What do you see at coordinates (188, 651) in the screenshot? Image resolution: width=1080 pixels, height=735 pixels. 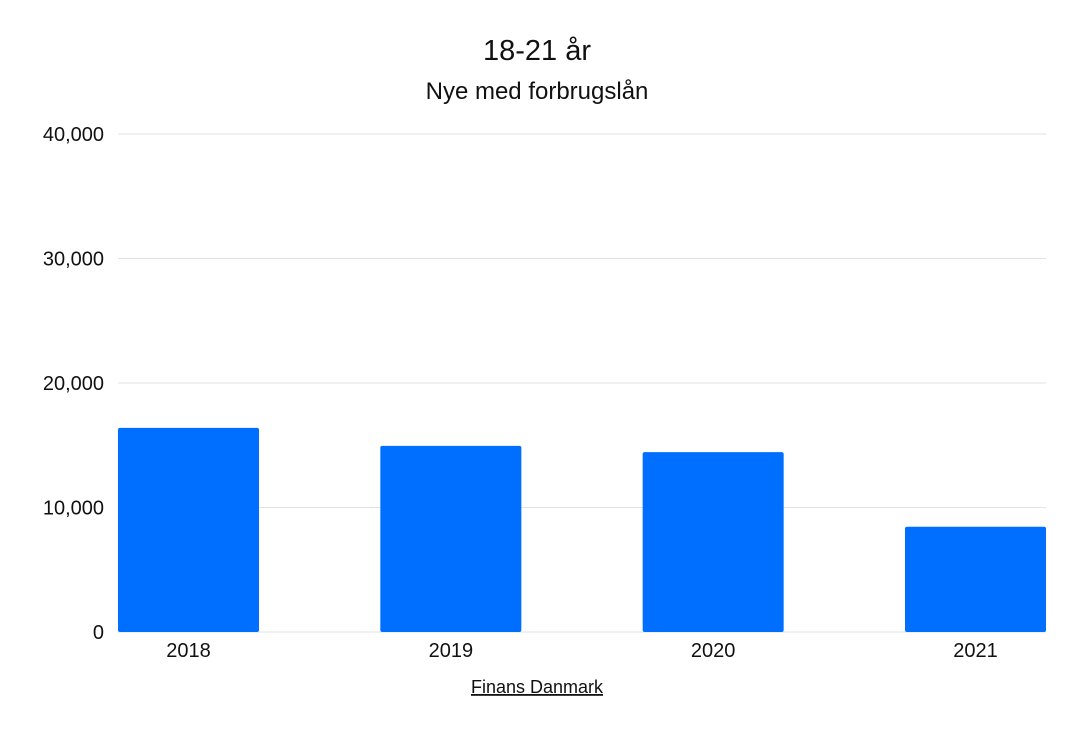 I see `x-tick-label: 2018` at bounding box center [188, 651].